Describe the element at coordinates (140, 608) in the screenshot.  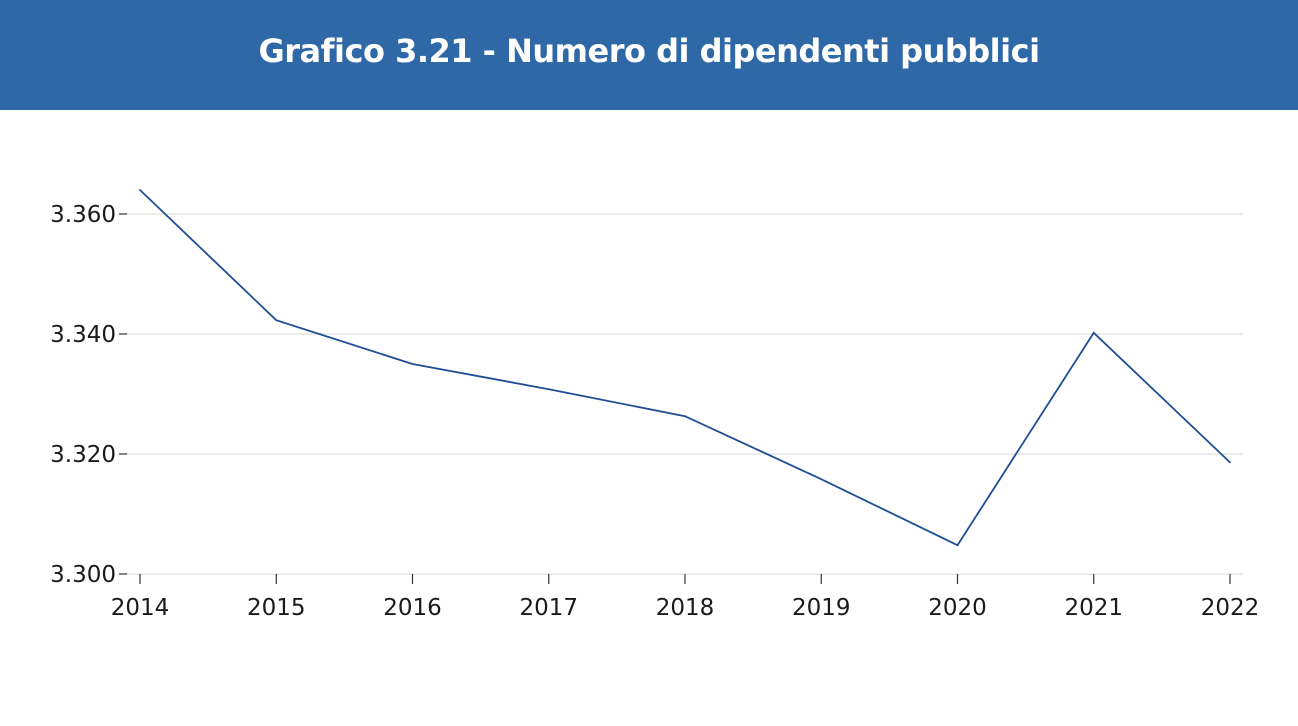
I see `x-tick-label: 2014` at that location.